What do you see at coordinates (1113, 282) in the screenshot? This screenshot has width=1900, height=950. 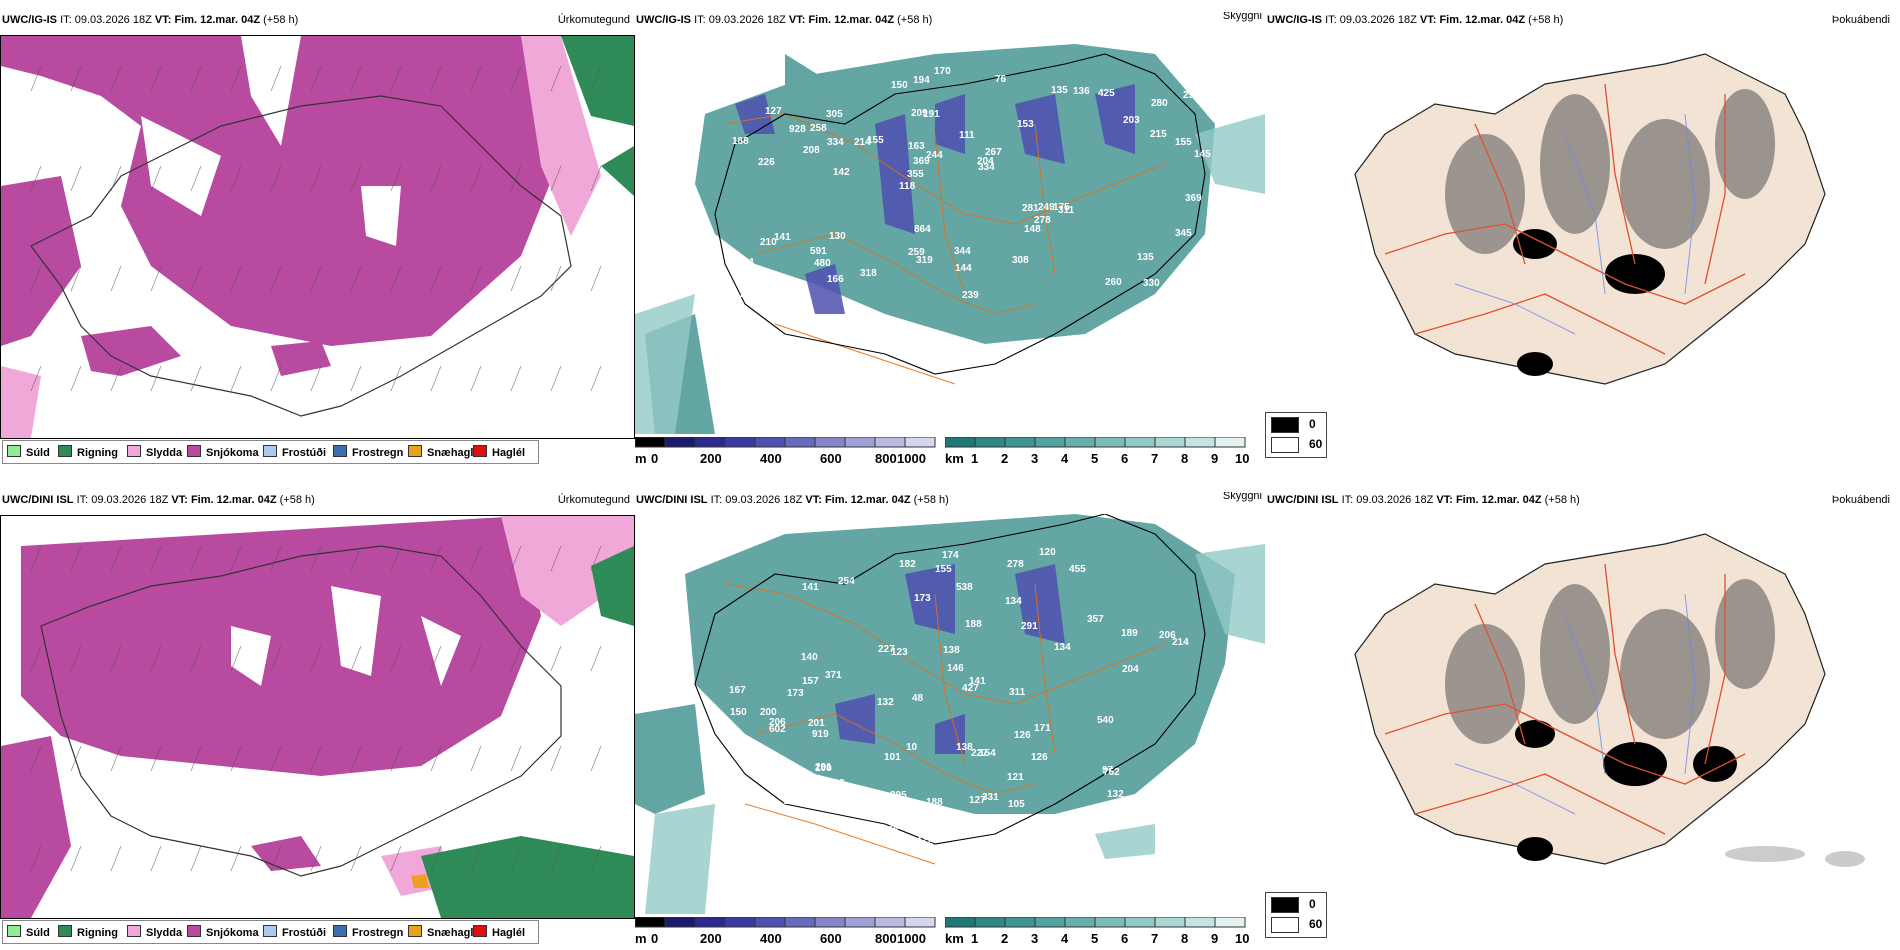 I see `visibility-value-label: 260` at bounding box center [1113, 282].